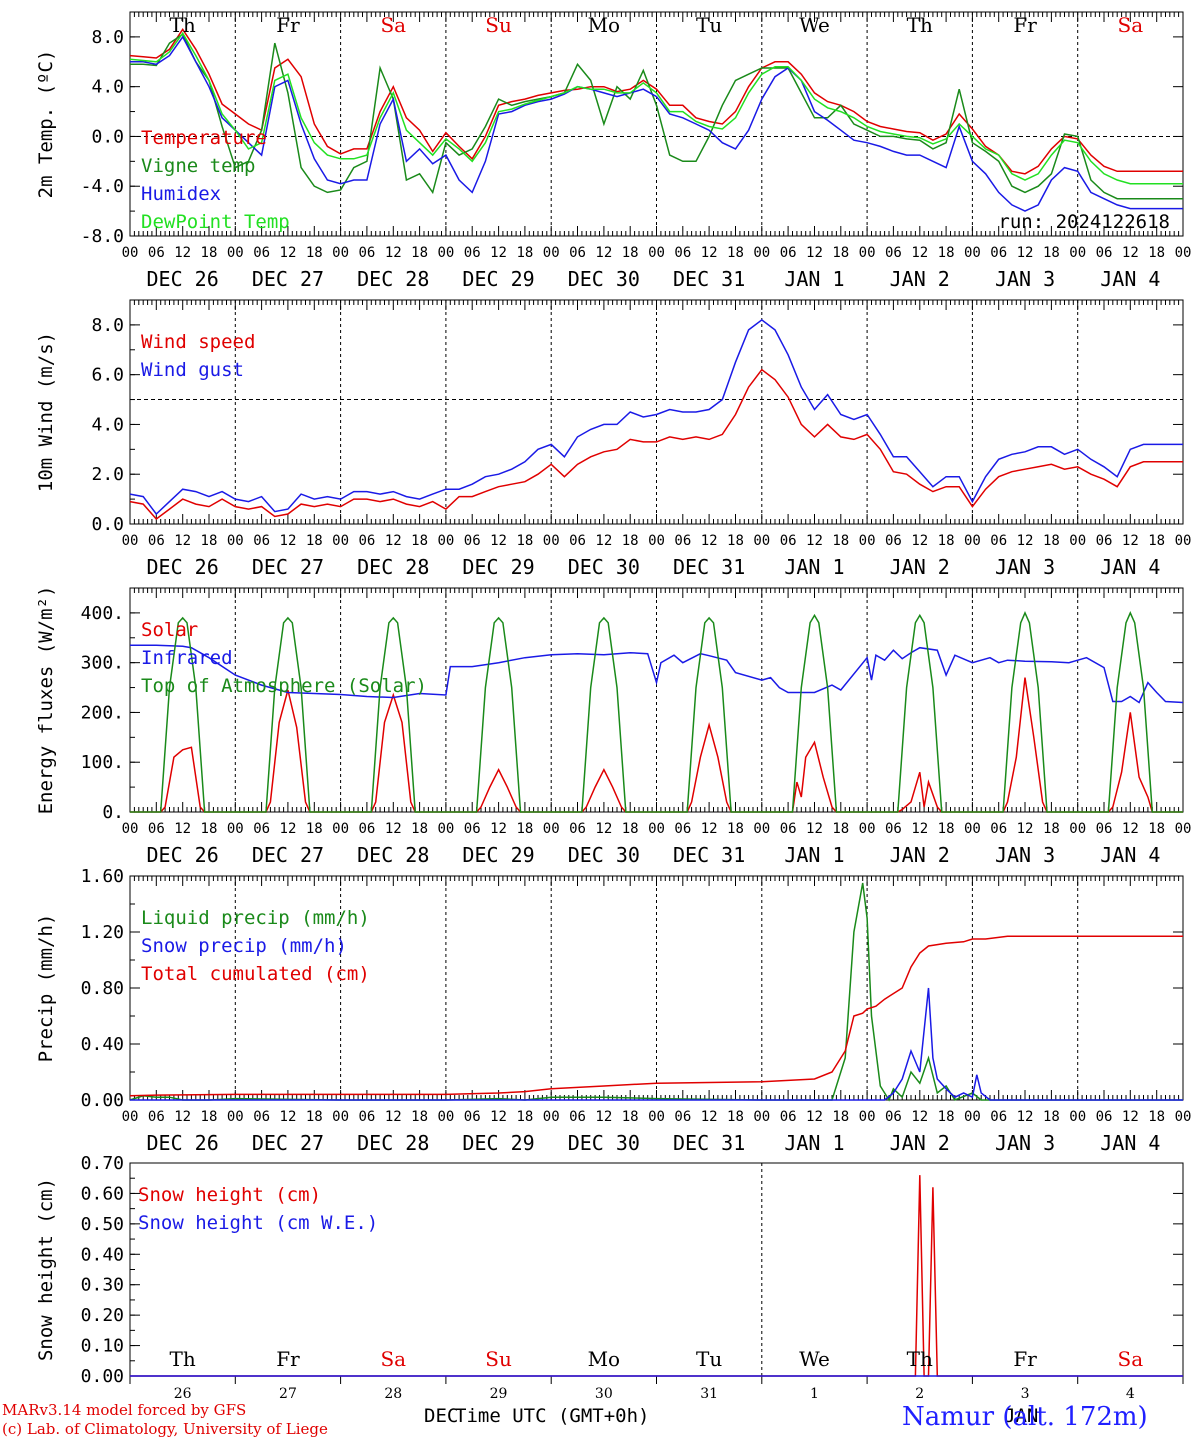 This screenshot has width=1194, height=1440. Describe the element at coordinates (1025, 1359) in the screenshot. I see `weekday-label: Fr` at that location.